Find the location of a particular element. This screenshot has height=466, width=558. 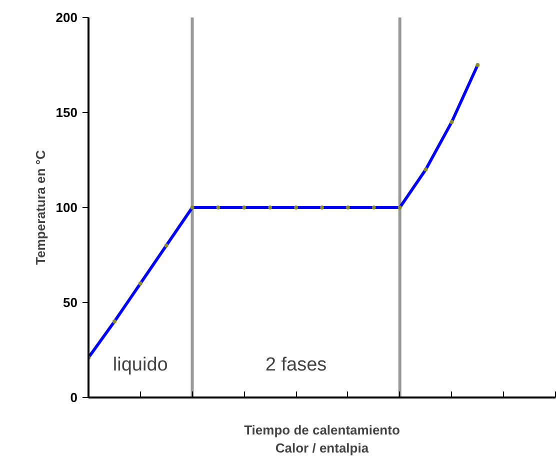

y-tick-label: 200 is located at coordinates (67, 17).